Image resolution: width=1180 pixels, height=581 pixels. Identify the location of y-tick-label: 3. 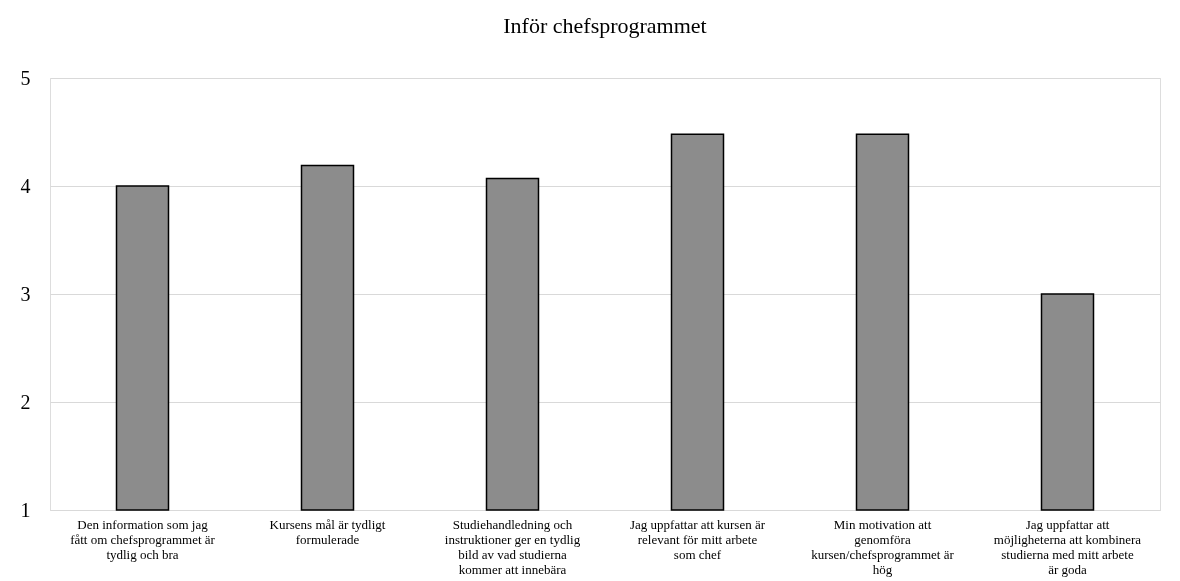
(25, 293).